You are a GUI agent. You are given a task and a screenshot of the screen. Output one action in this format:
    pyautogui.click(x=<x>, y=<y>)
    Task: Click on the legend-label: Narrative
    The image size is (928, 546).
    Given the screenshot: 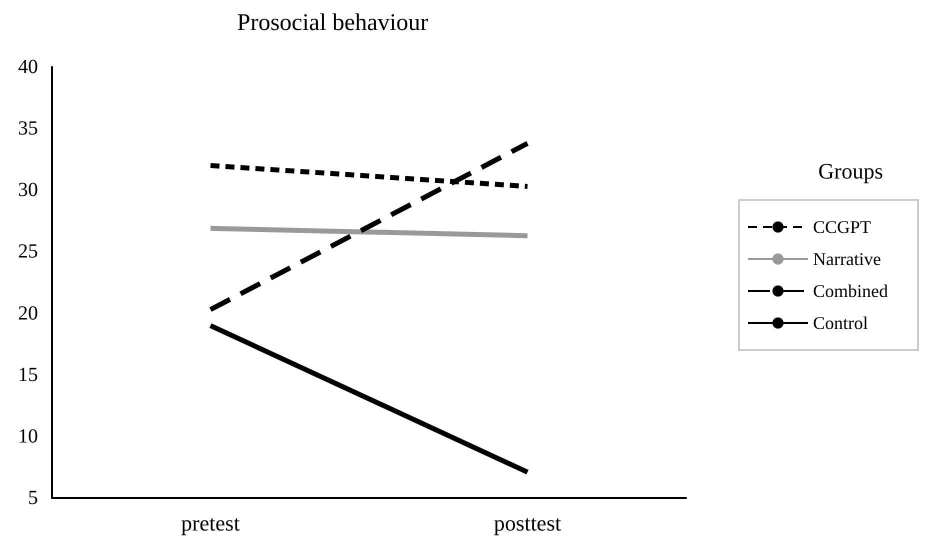 What is the action you would take?
    pyautogui.click(x=847, y=259)
    